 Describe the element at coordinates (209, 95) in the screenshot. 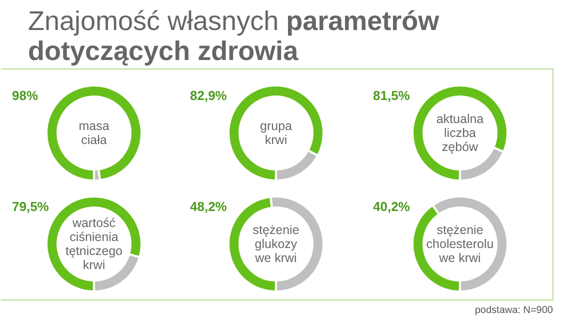

I see `data-label: 82,9%` at that location.